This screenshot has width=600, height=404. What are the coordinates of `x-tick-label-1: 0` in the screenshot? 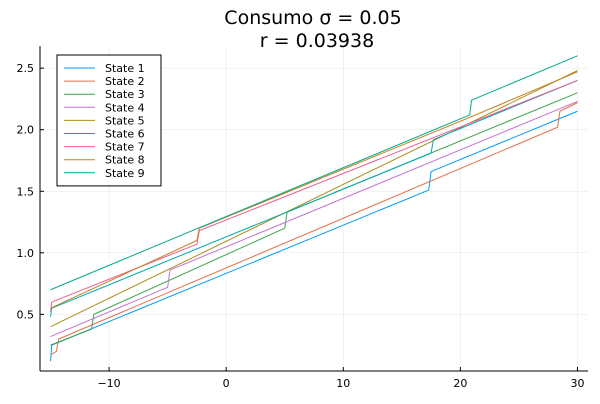 It's located at (226, 383).